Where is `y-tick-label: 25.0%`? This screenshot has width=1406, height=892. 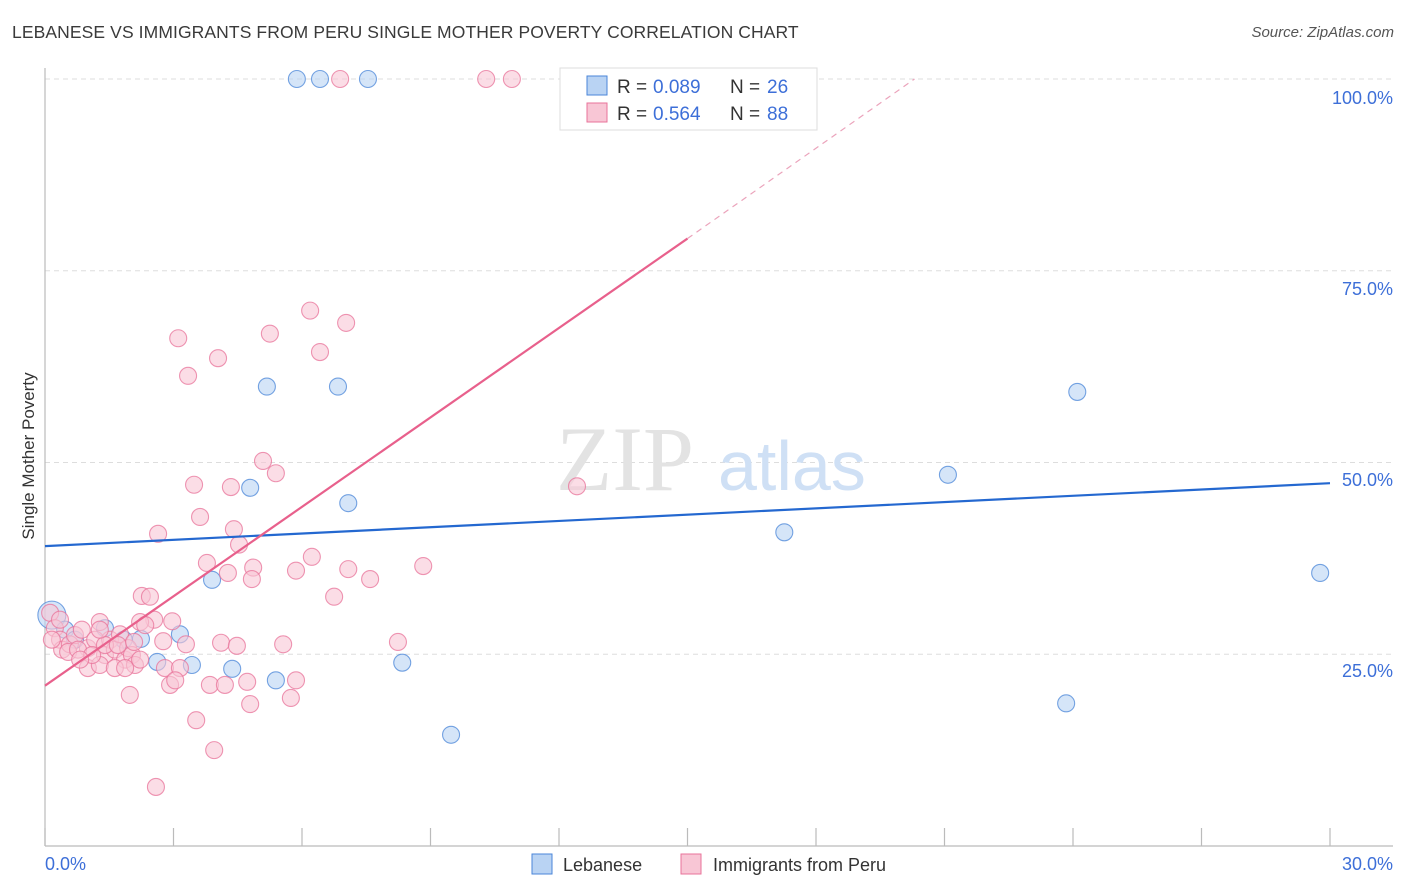
y-tick-label: 25.0% is located at coordinates (1367, 671).